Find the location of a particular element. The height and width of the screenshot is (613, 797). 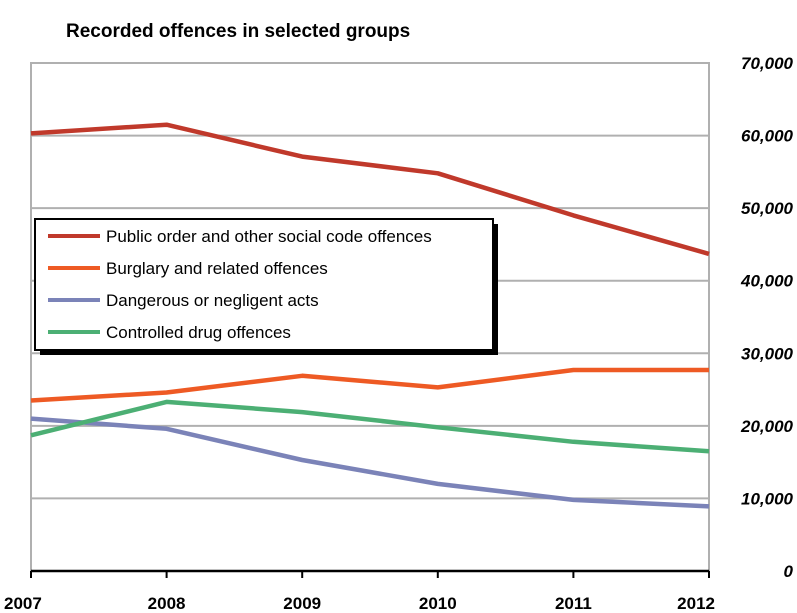

y-tick-label: 40,000 is located at coordinates (767, 281).